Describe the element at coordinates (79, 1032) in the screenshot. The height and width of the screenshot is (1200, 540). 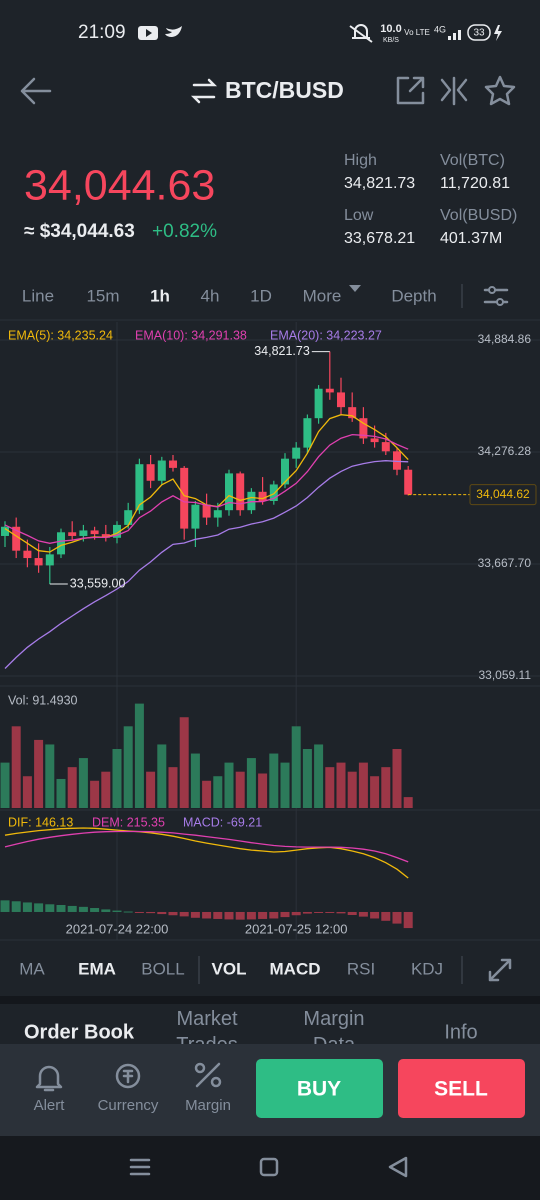
I see `section-tab: Order Book` at that location.